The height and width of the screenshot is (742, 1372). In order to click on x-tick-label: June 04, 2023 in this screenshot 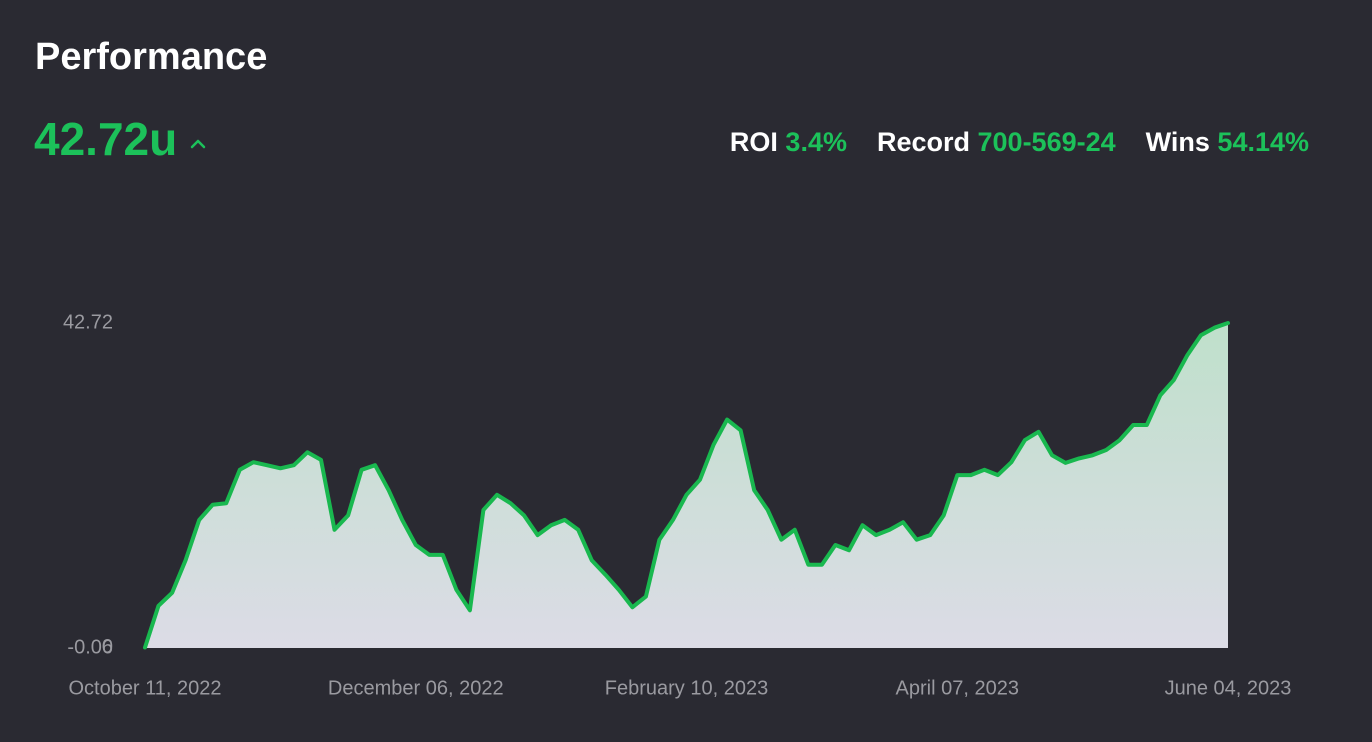, I will do `click(1228, 688)`.